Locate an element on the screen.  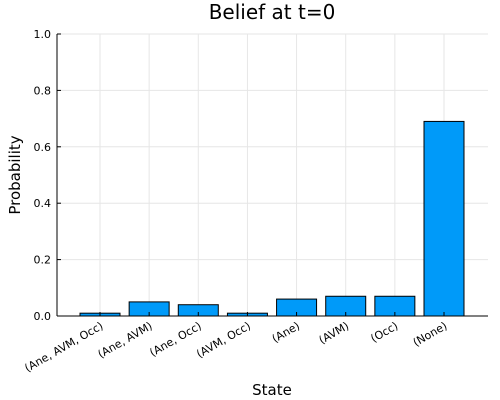
x-tick-label: (AVM) is located at coordinates (334, 332).